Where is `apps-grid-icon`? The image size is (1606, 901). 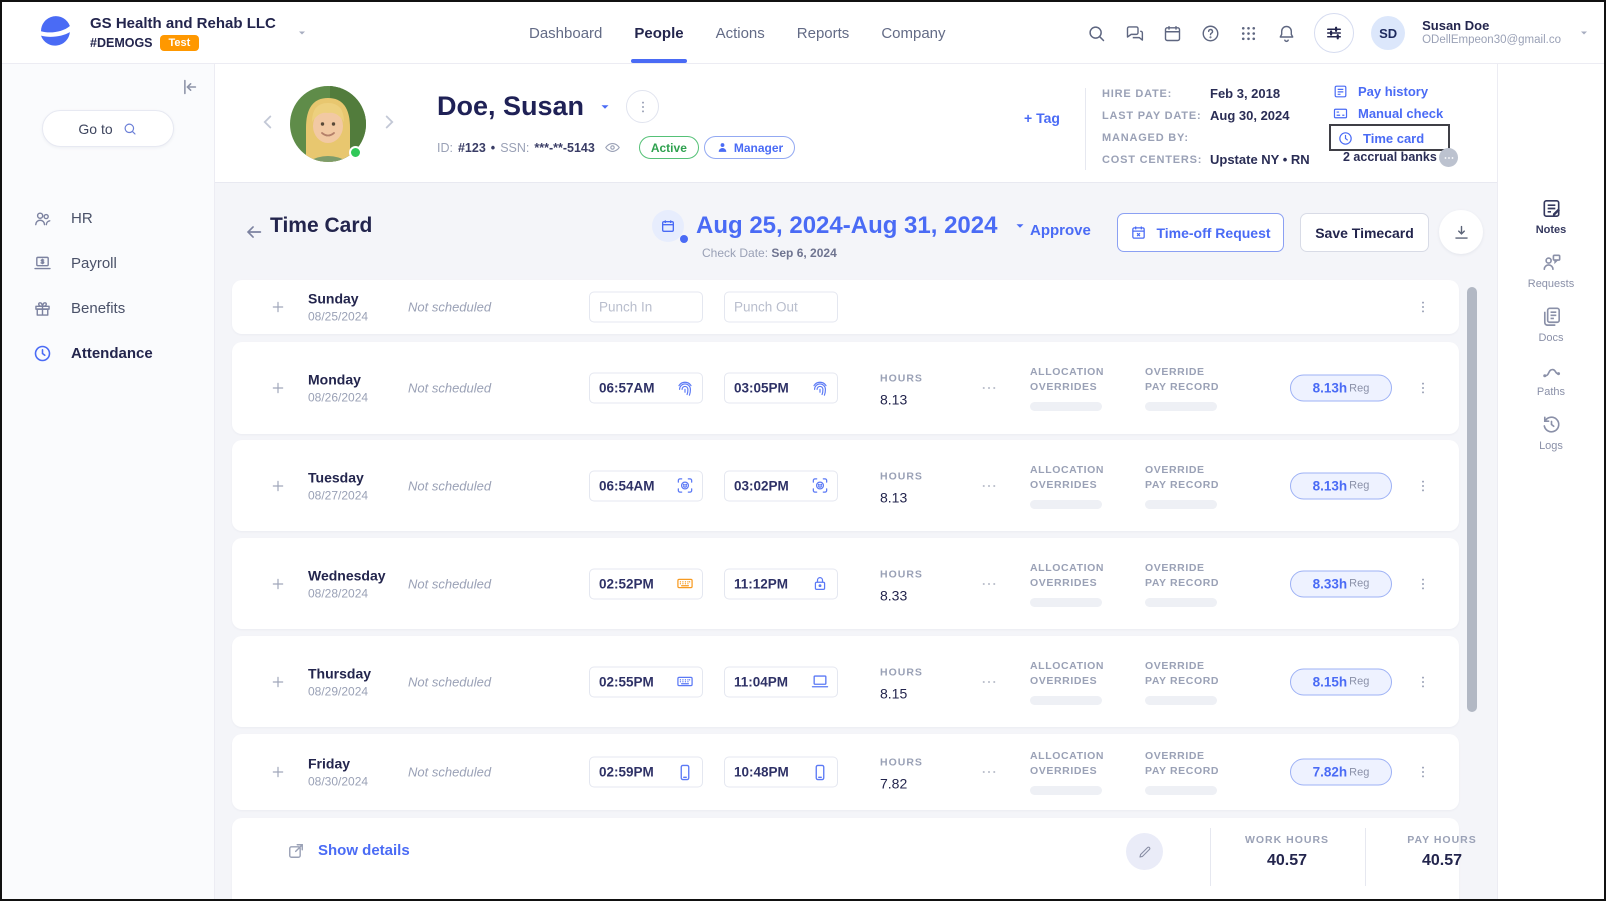 apps-grid-icon is located at coordinates (1248, 33).